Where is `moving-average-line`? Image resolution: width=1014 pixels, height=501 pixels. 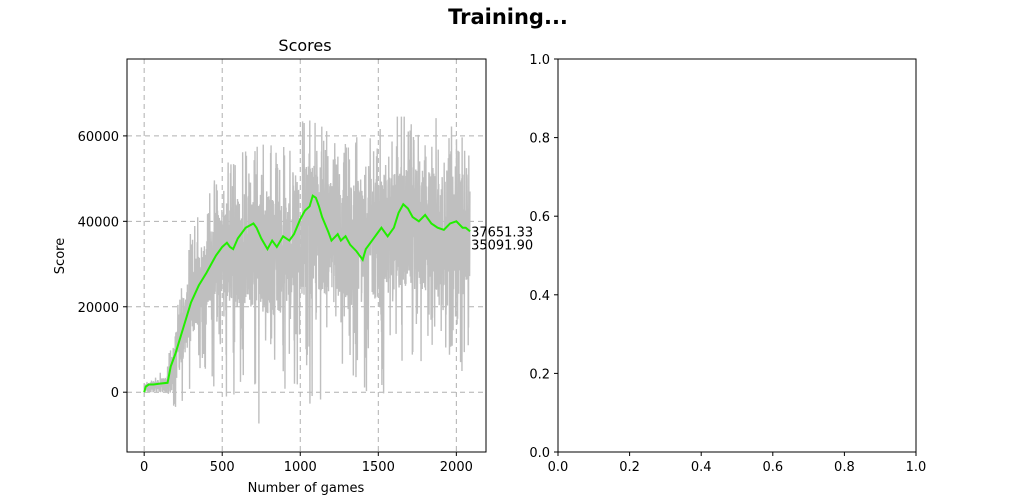
moving-average-line is located at coordinates (307, 293).